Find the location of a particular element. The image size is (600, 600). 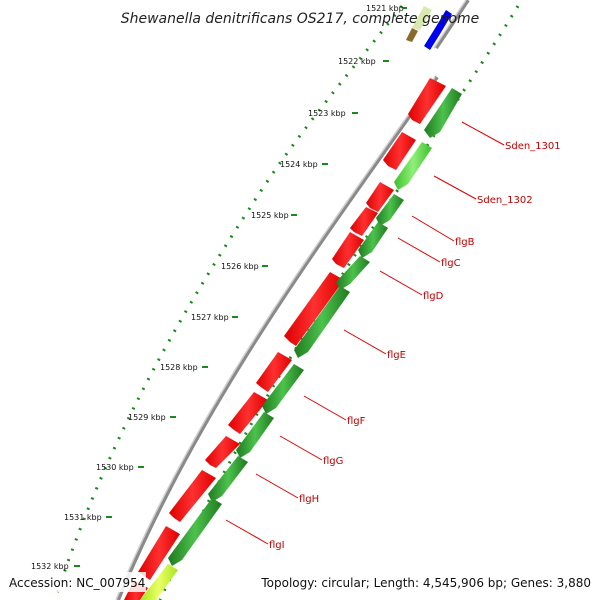

top-light-feature is located at coordinates (422, 18).